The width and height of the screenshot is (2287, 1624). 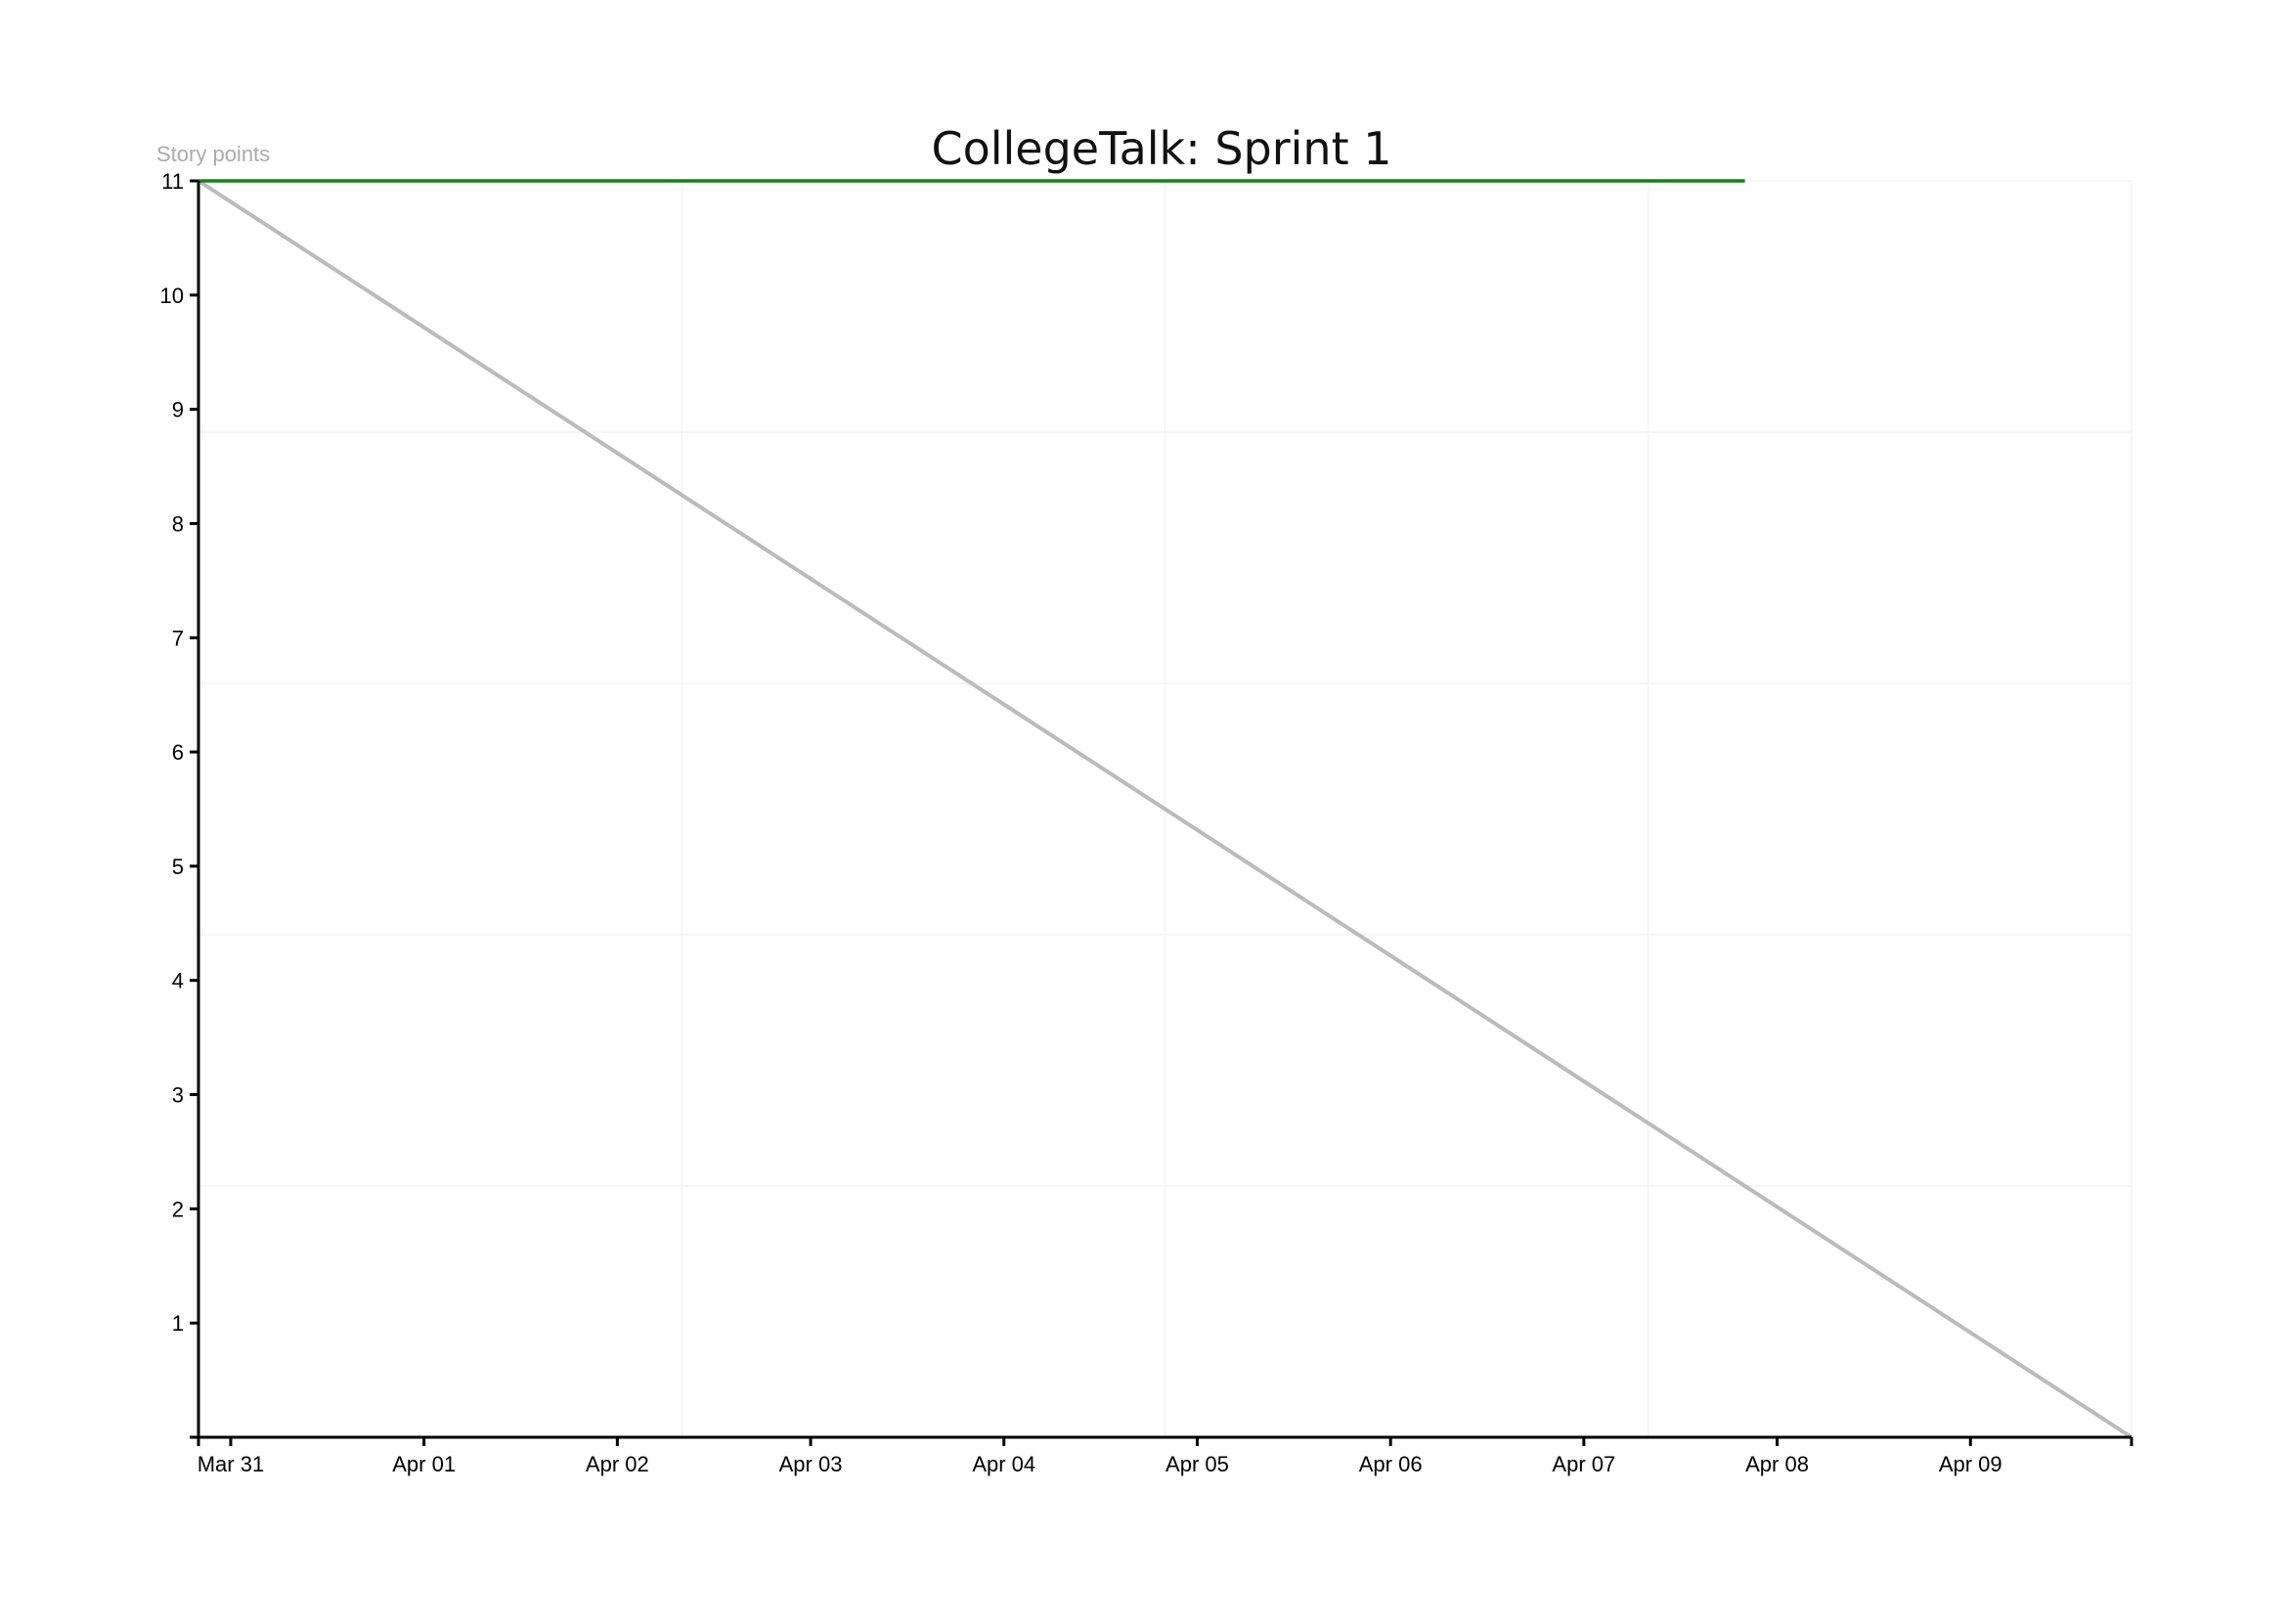 I want to click on y-tick-label: 2, so click(x=178, y=1209).